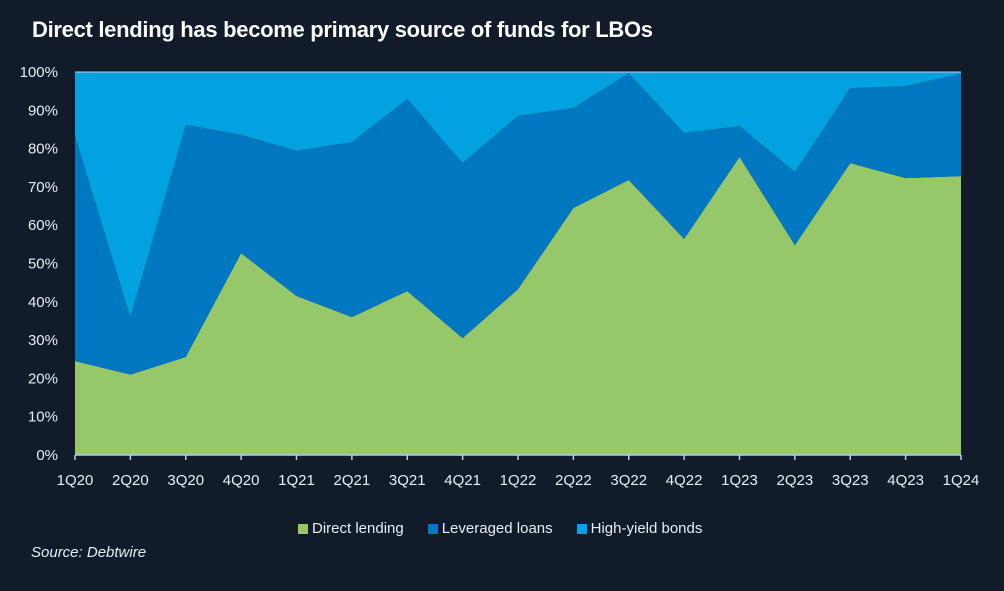 This screenshot has width=1004, height=591. I want to click on legend-item-direct-lending: Direct lending, so click(351, 528).